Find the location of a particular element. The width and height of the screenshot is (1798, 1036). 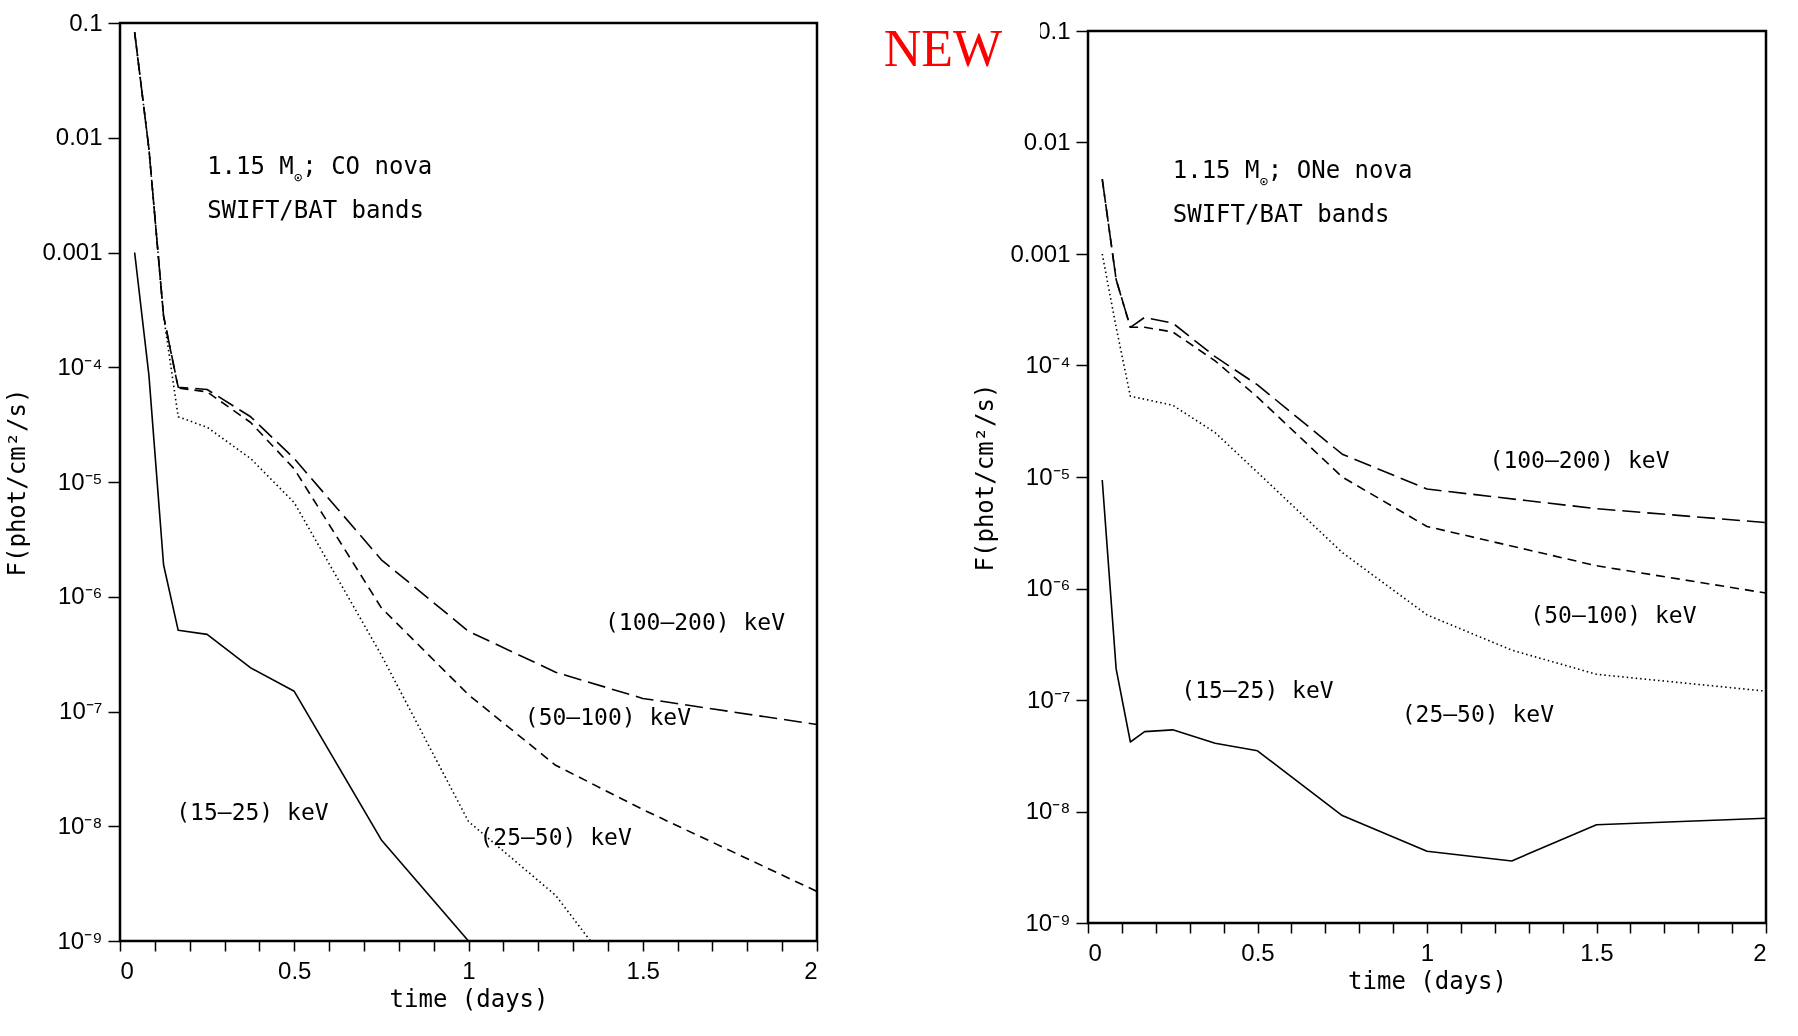

annotation: 1.15 M⊙; CO nova is located at coordinates (320, 169).